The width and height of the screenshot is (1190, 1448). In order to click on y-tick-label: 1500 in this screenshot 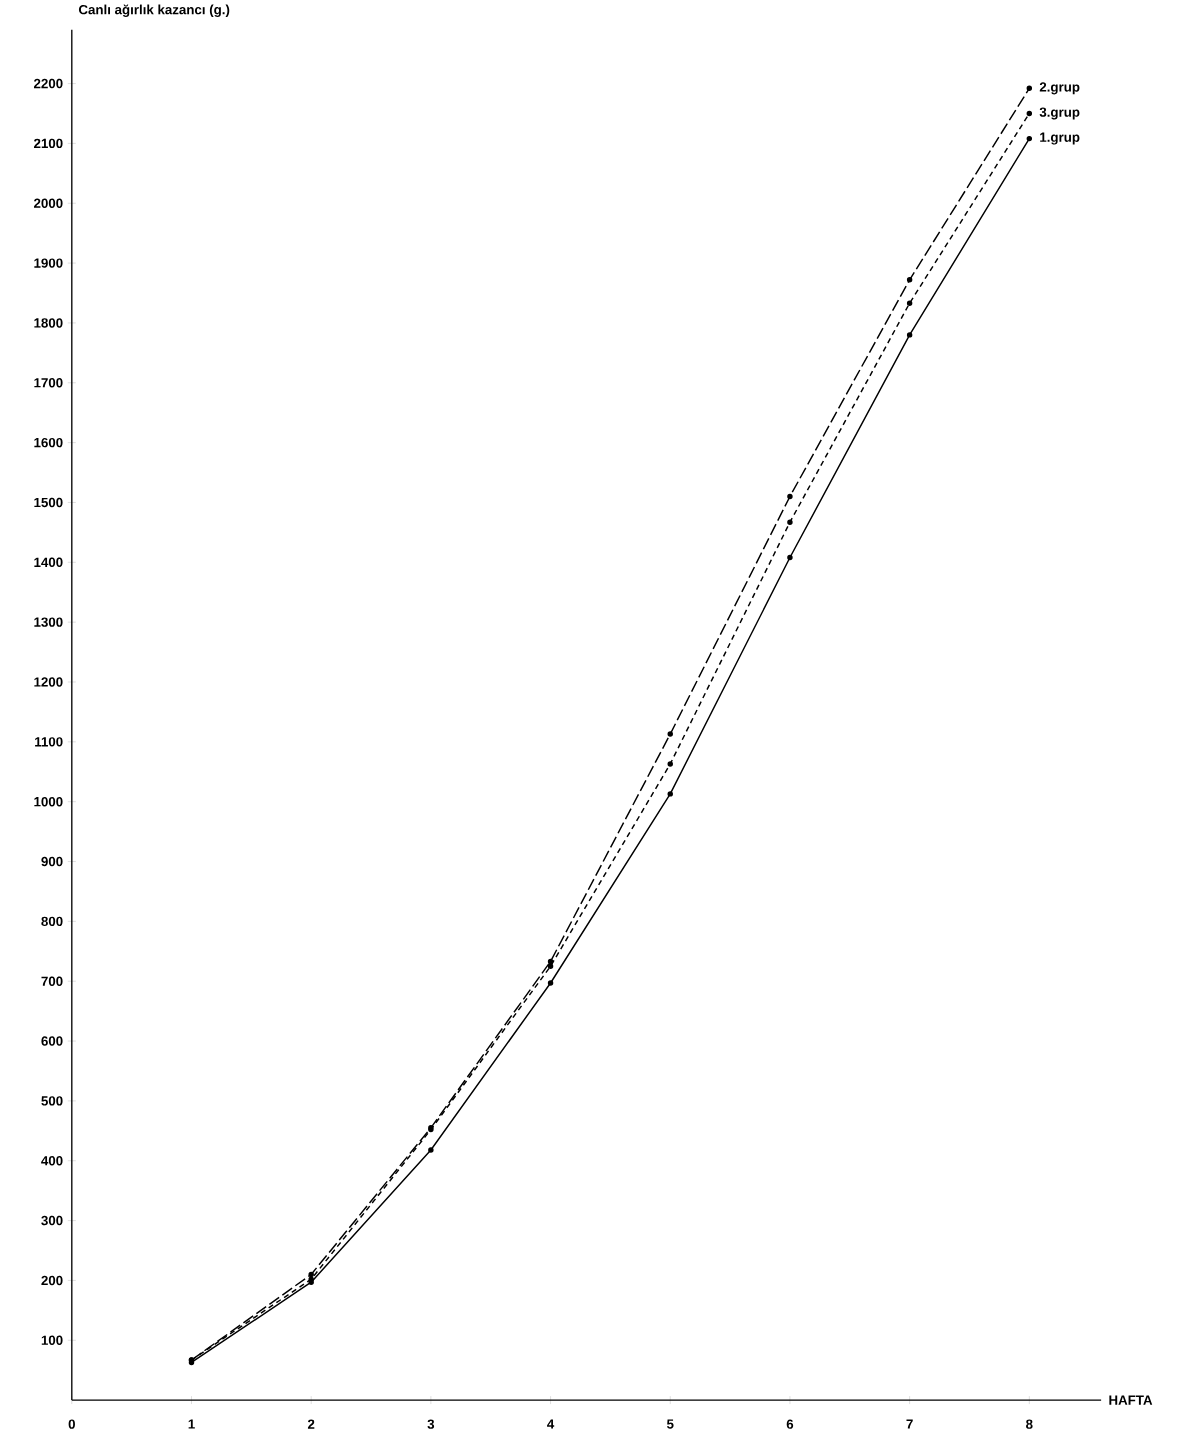, I will do `click(48, 502)`.